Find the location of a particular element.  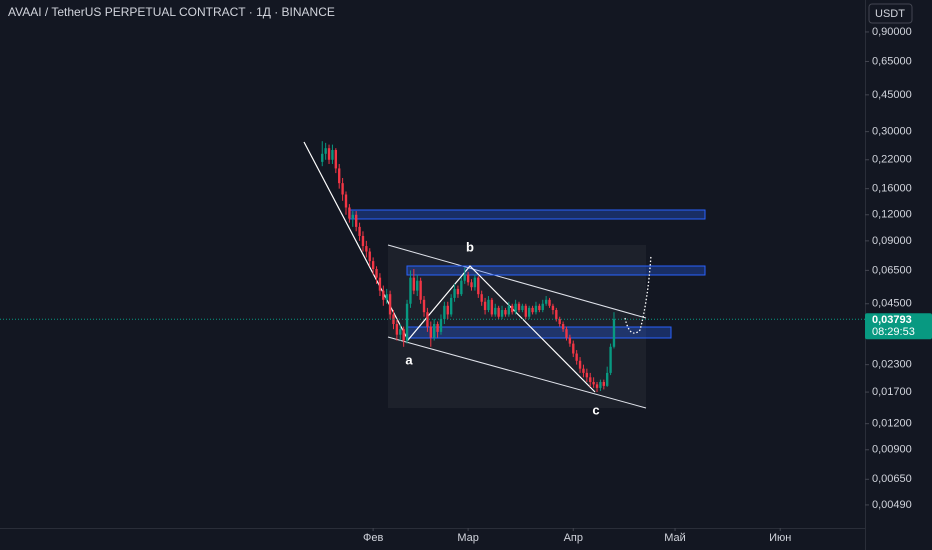

currency: USDT is located at coordinates (890, 14).